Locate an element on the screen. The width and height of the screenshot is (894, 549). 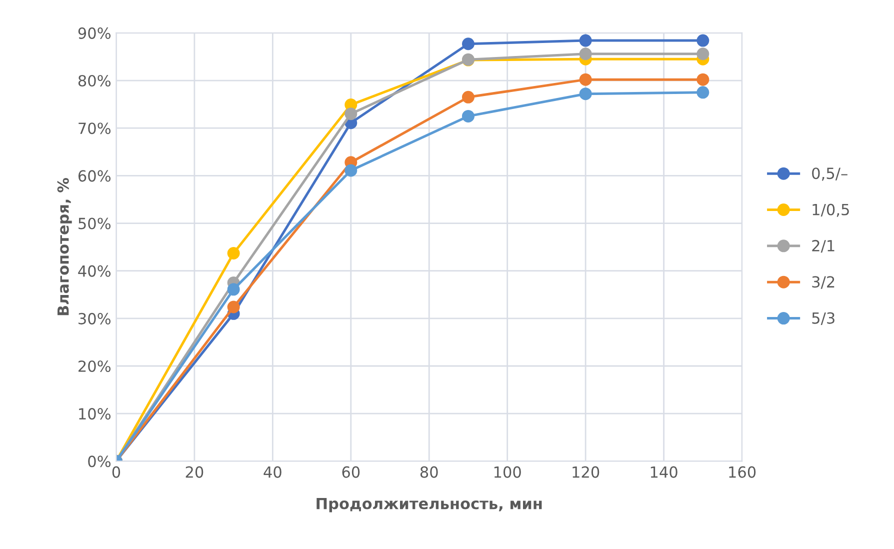
legend-label: 1/0,5 is located at coordinates (830, 210).